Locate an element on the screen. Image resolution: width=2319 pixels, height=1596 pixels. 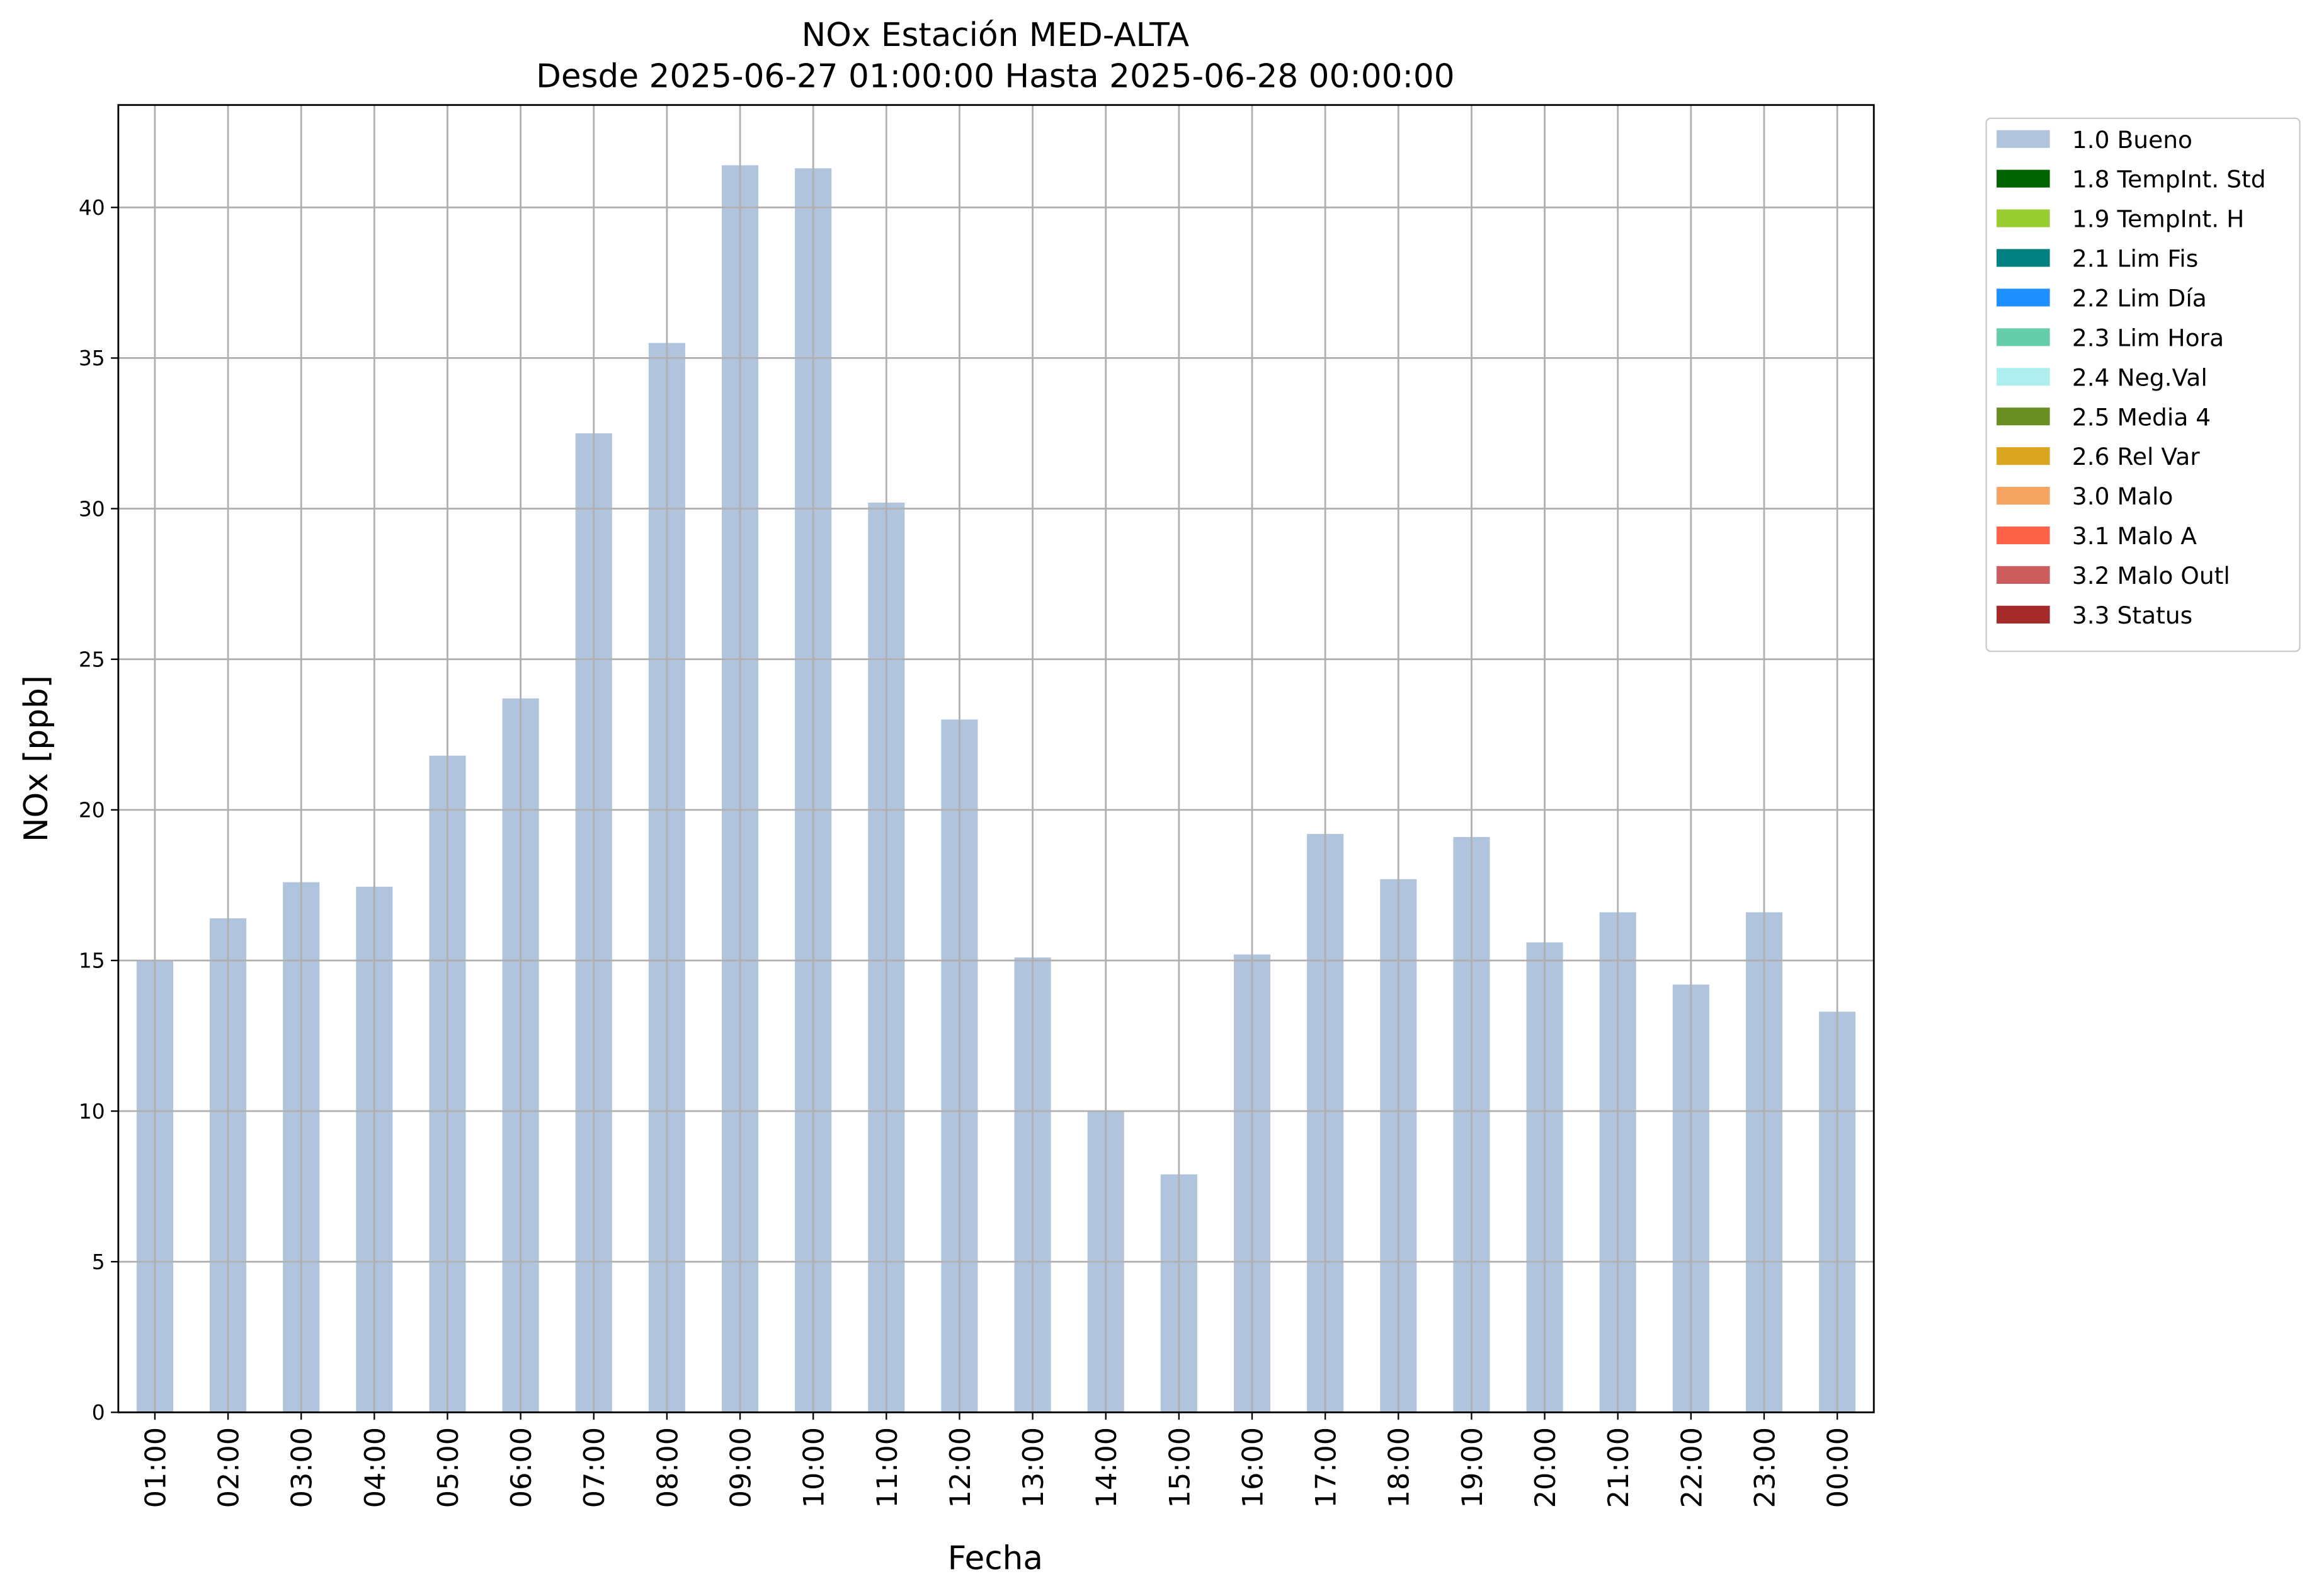
y-tick-label: 0 is located at coordinates (98, 1412).